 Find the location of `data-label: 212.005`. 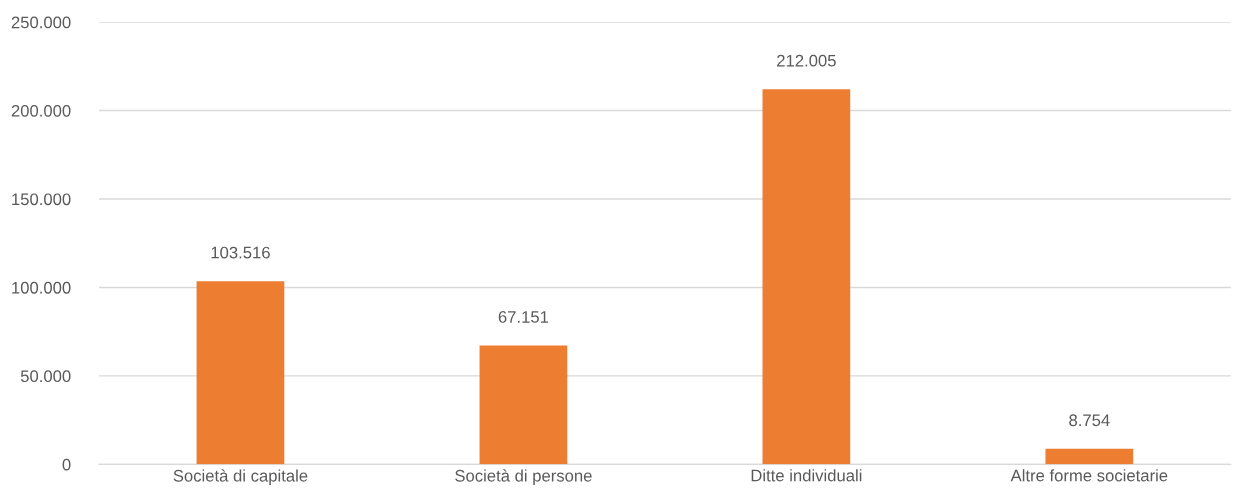

data-label: 212.005 is located at coordinates (806, 60).